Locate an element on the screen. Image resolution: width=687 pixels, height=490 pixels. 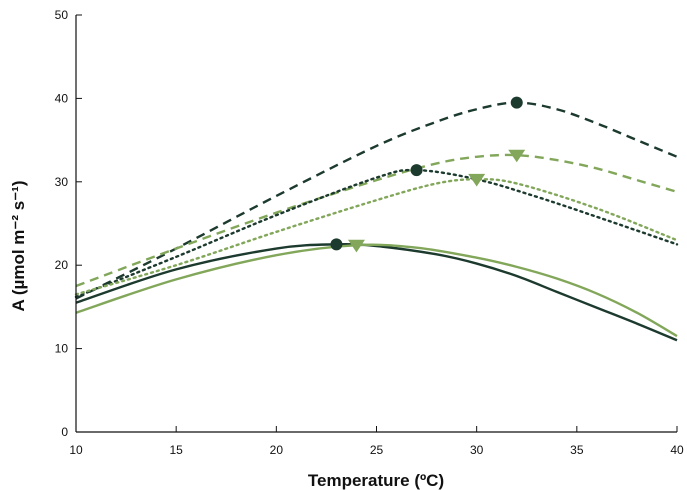
y-axis-title: A (µmol m⁻² s⁻¹) is located at coordinates (18, 246).